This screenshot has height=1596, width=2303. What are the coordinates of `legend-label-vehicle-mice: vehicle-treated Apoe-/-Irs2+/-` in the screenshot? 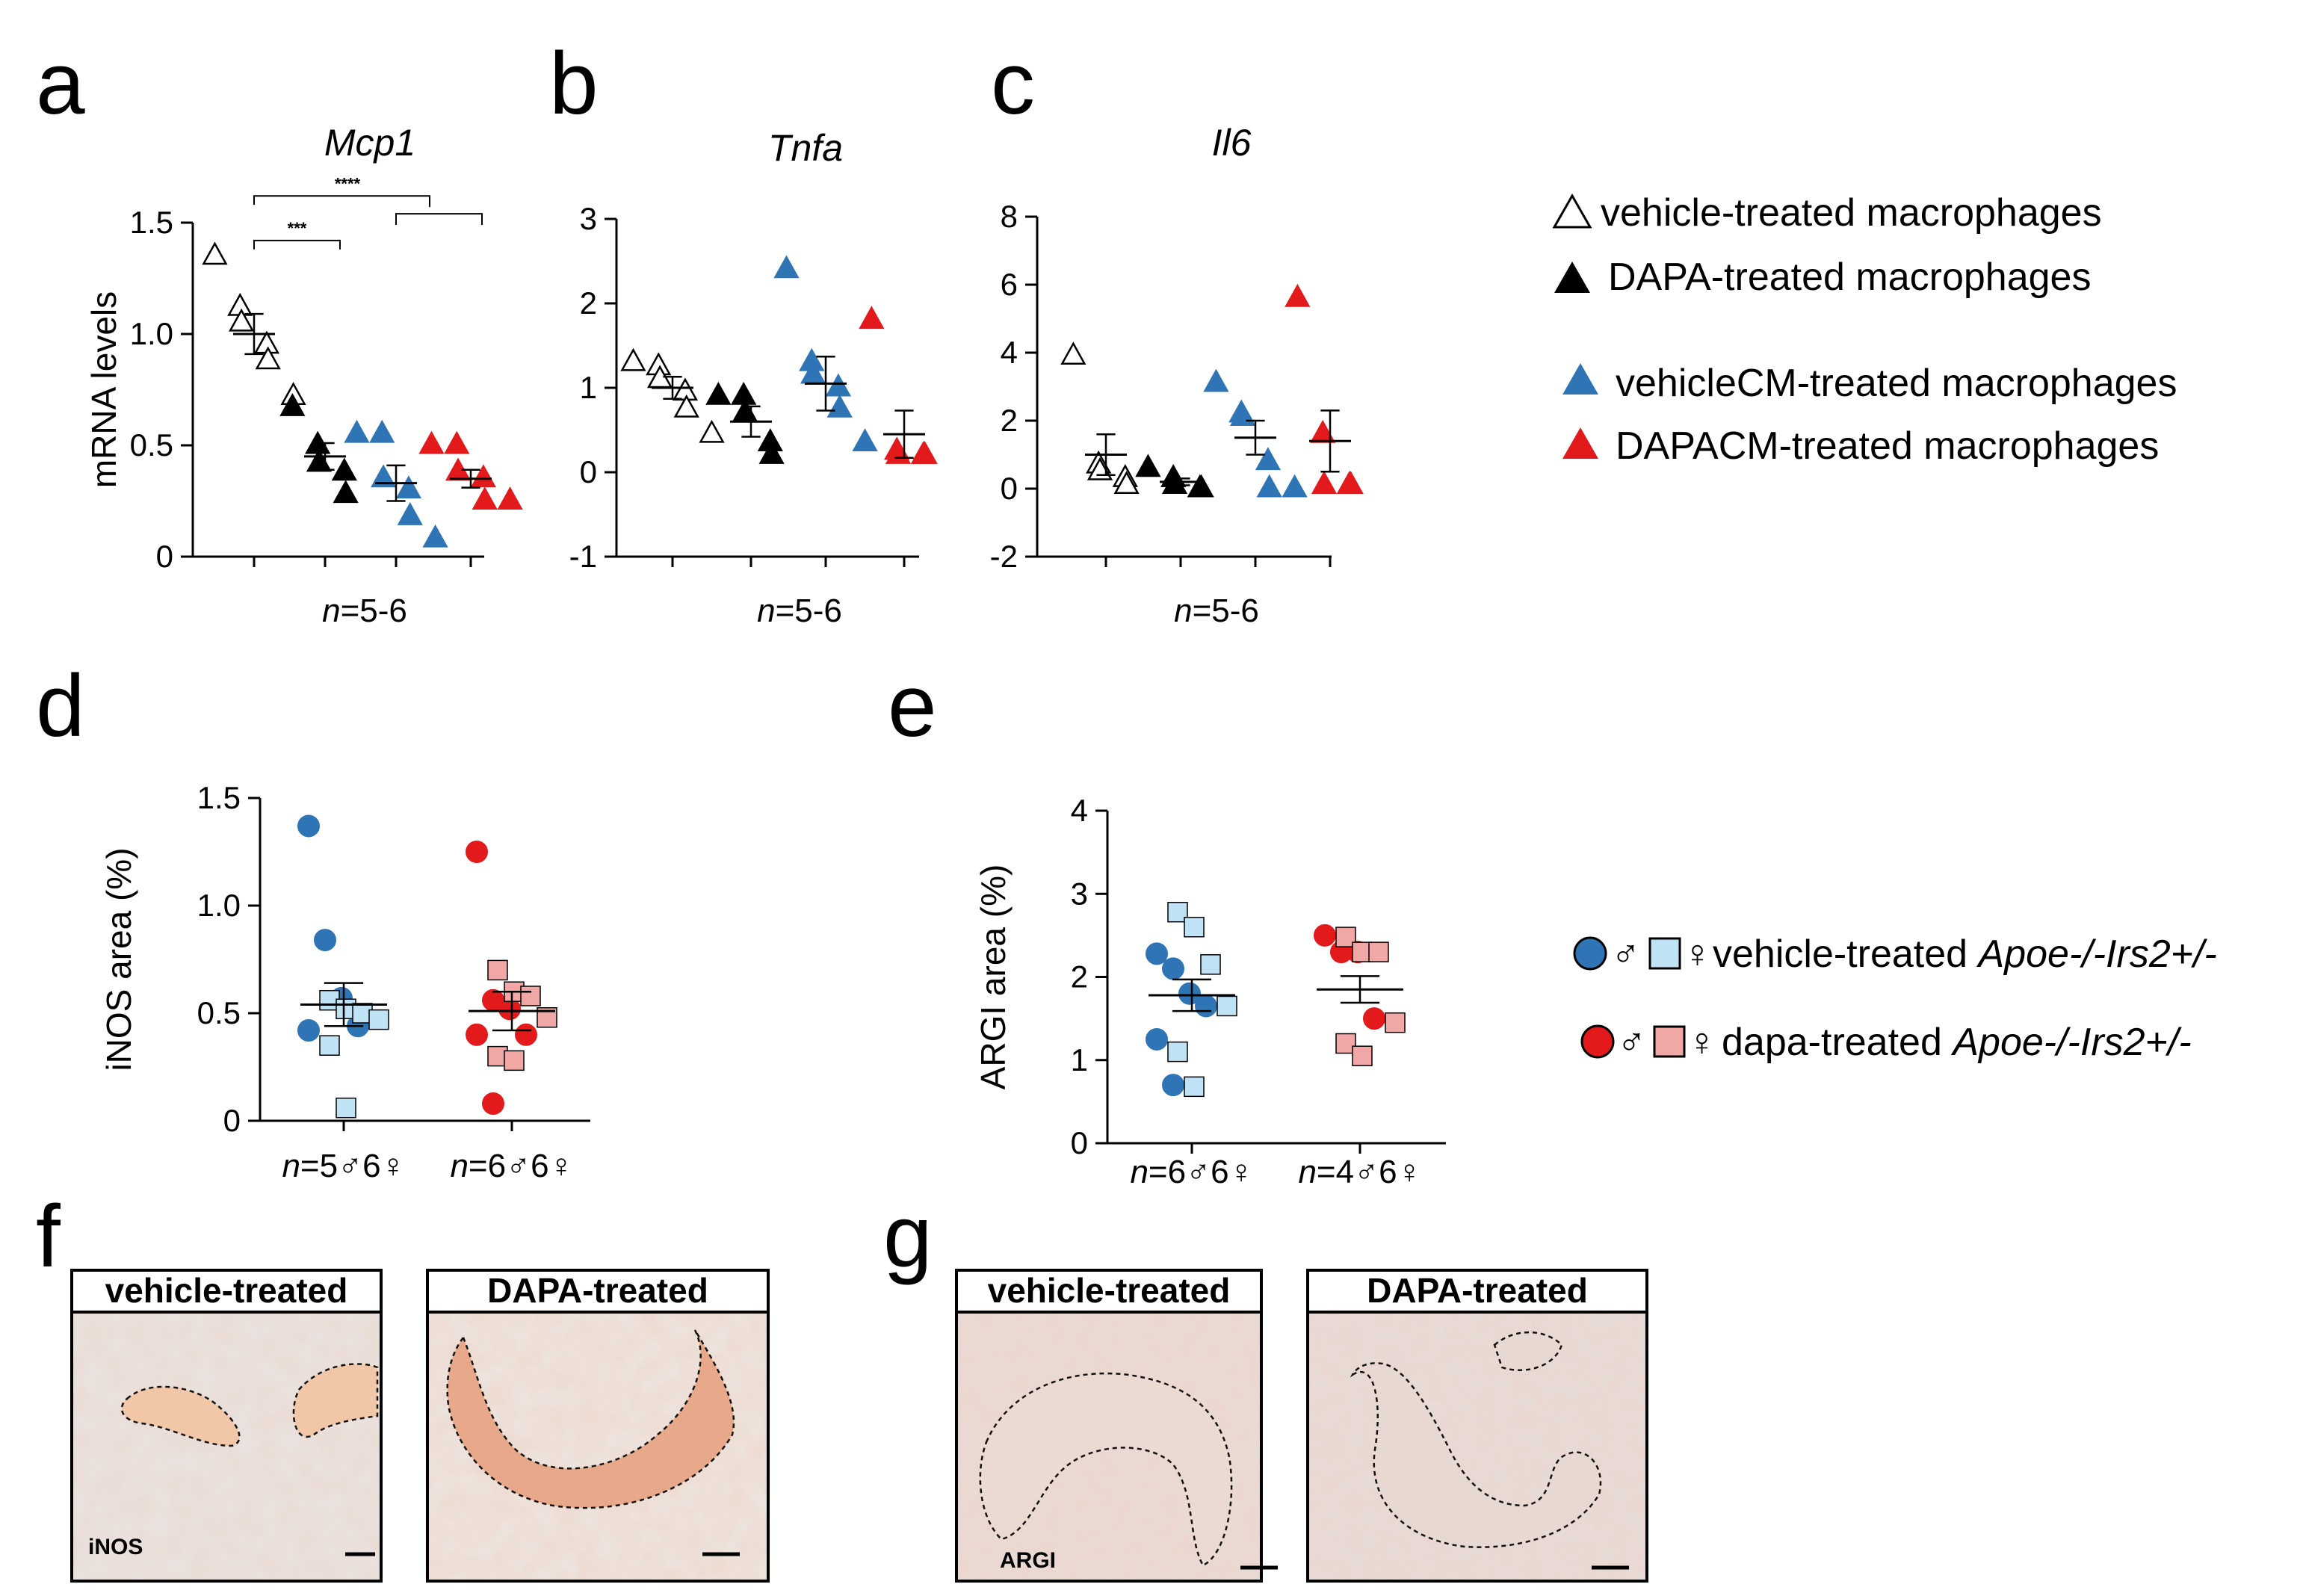 It's located at (1965, 954).